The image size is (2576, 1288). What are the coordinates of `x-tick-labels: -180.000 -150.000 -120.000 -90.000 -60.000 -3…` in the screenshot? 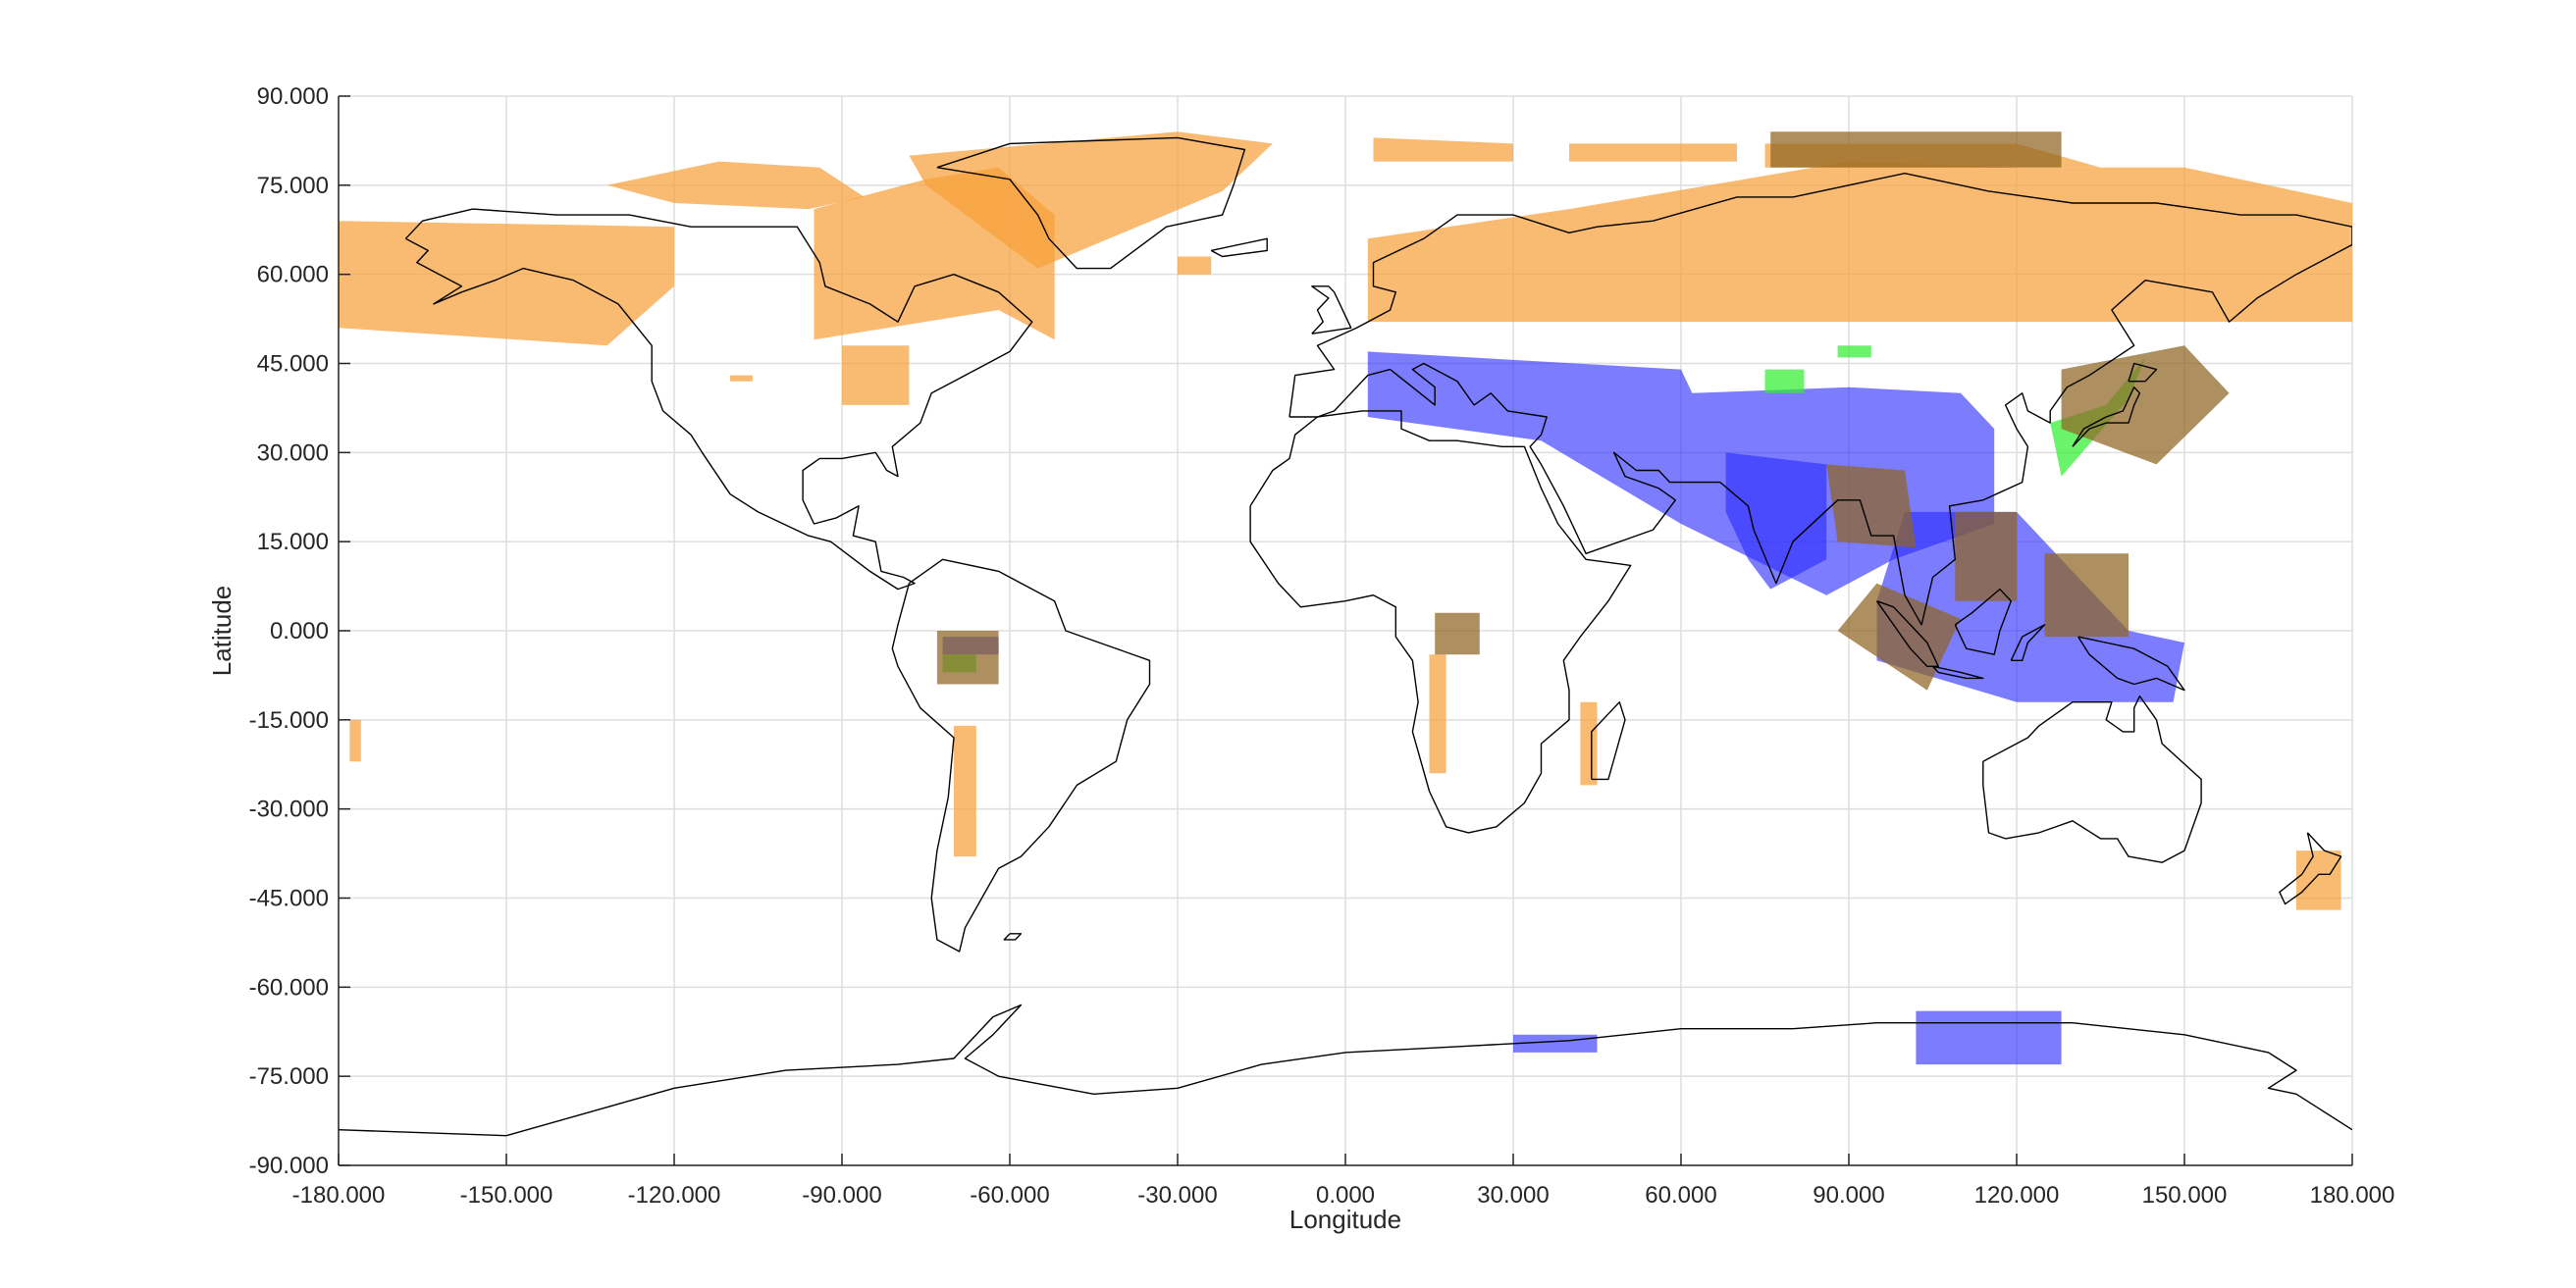 It's located at (1343, 1195).